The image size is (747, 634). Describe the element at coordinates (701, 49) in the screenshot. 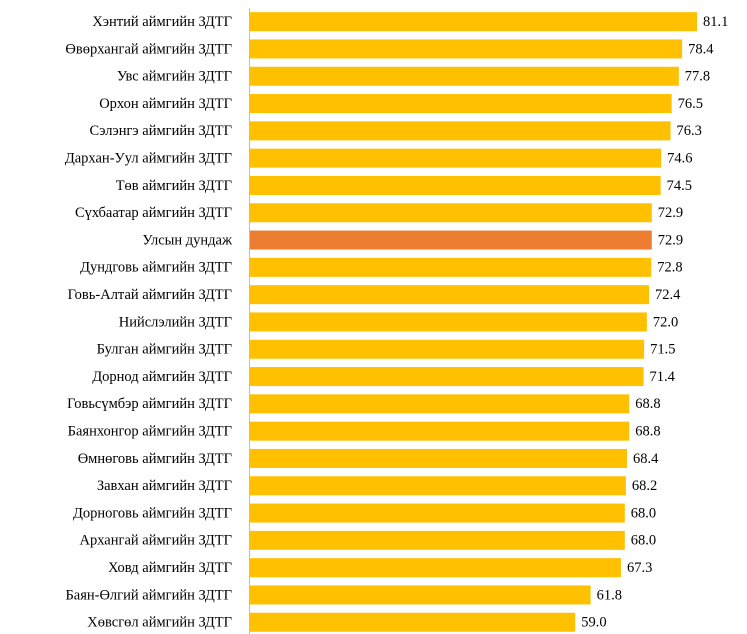

I see `value-label: 78.4` at that location.